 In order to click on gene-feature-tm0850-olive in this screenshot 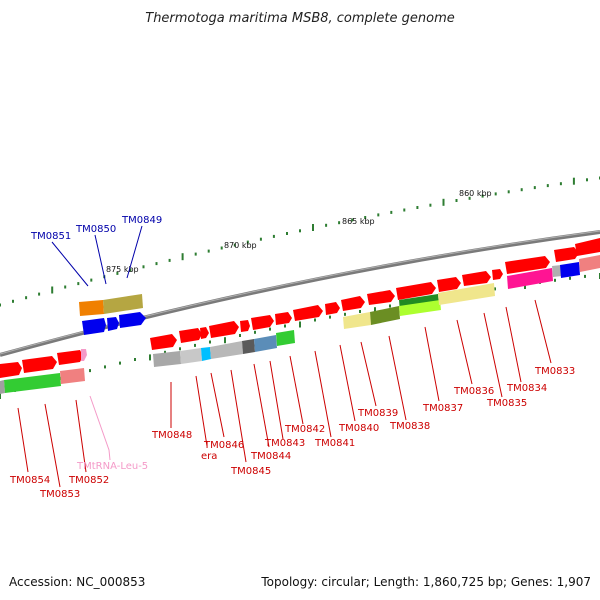, I will do `click(123, 304)`.